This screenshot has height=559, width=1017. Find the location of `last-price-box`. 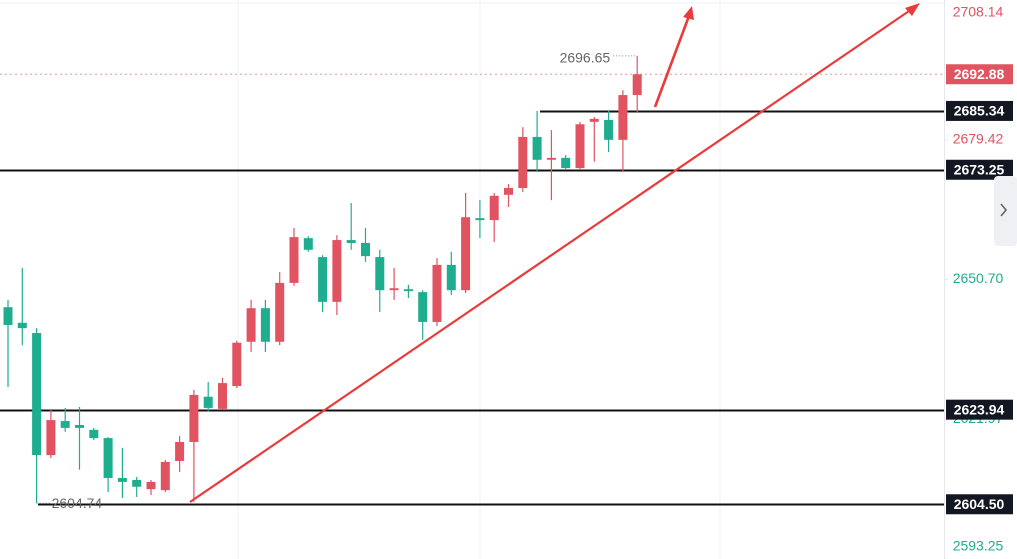

last-price-box is located at coordinates (979, 74).